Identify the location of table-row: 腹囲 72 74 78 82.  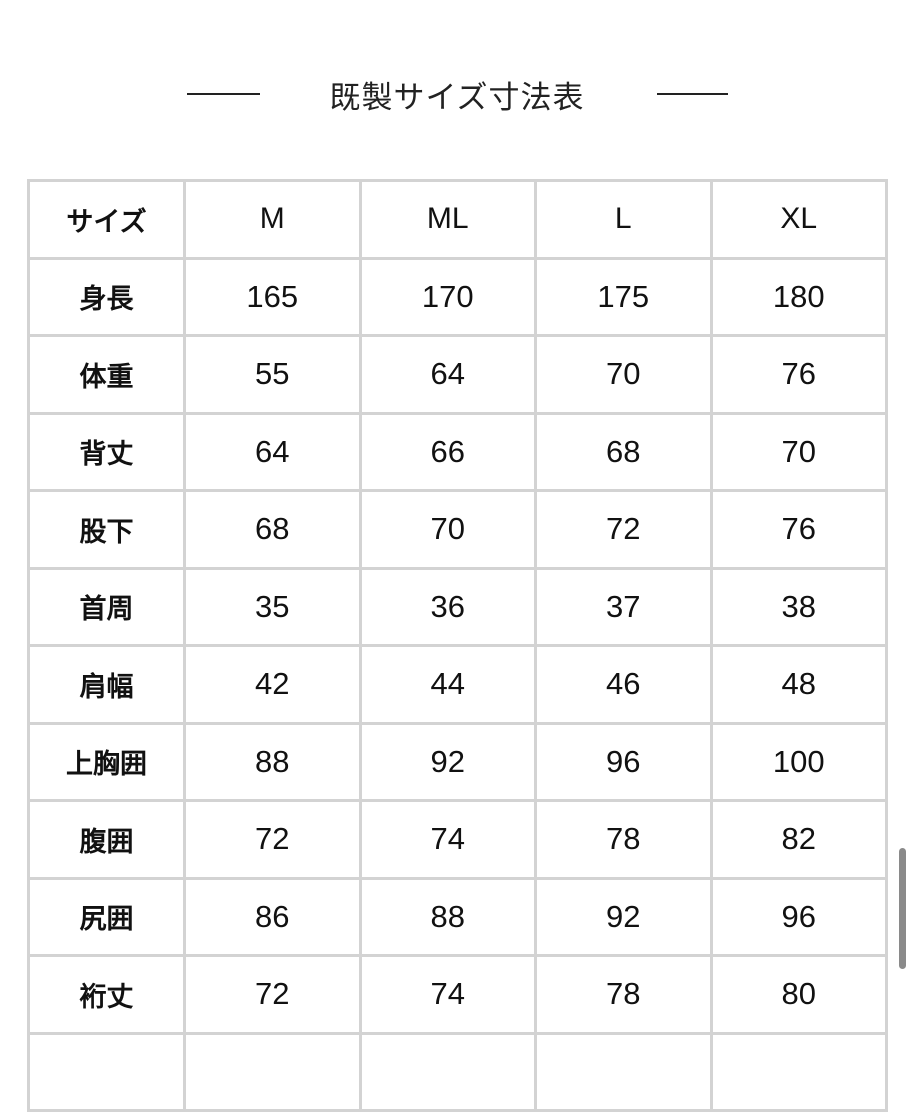
(457, 839).